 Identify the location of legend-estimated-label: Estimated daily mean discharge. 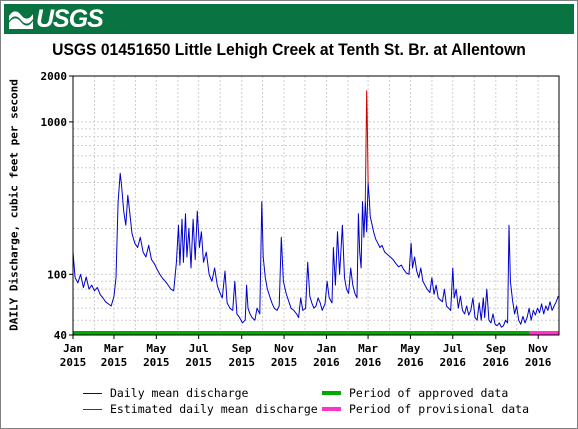
(214, 409).